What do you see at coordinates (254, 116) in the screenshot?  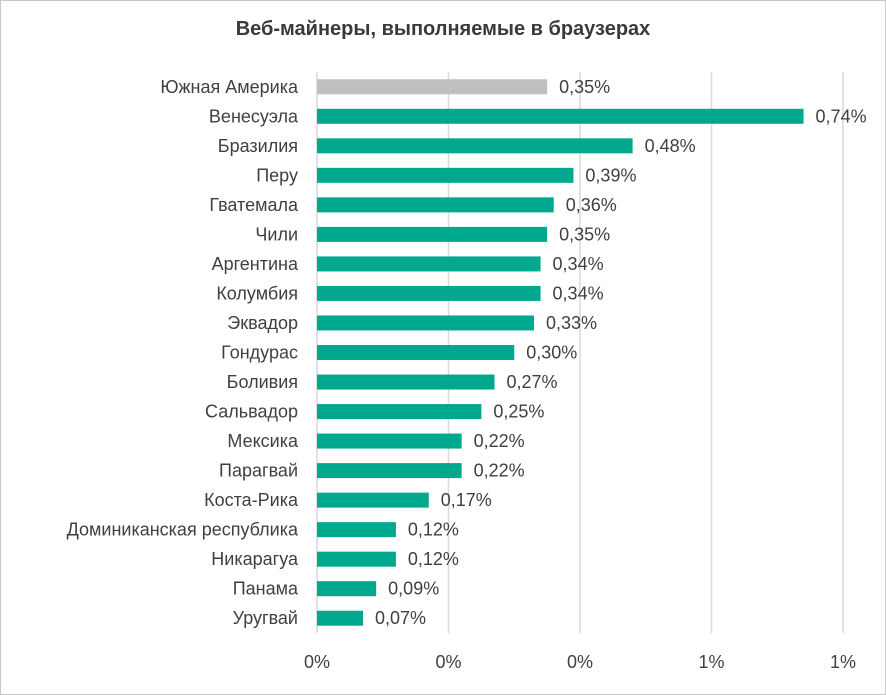 I see `category-label: Венесуэла` at bounding box center [254, 116].